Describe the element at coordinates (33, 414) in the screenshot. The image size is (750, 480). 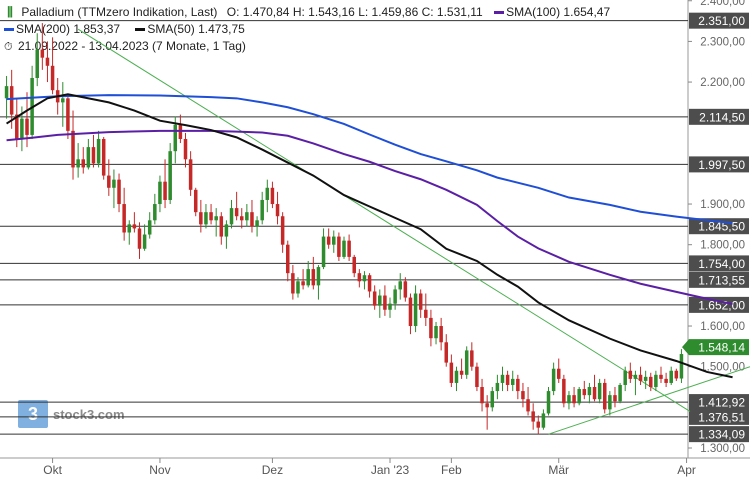
I see `stock3-logo-icon: 3` at that location.